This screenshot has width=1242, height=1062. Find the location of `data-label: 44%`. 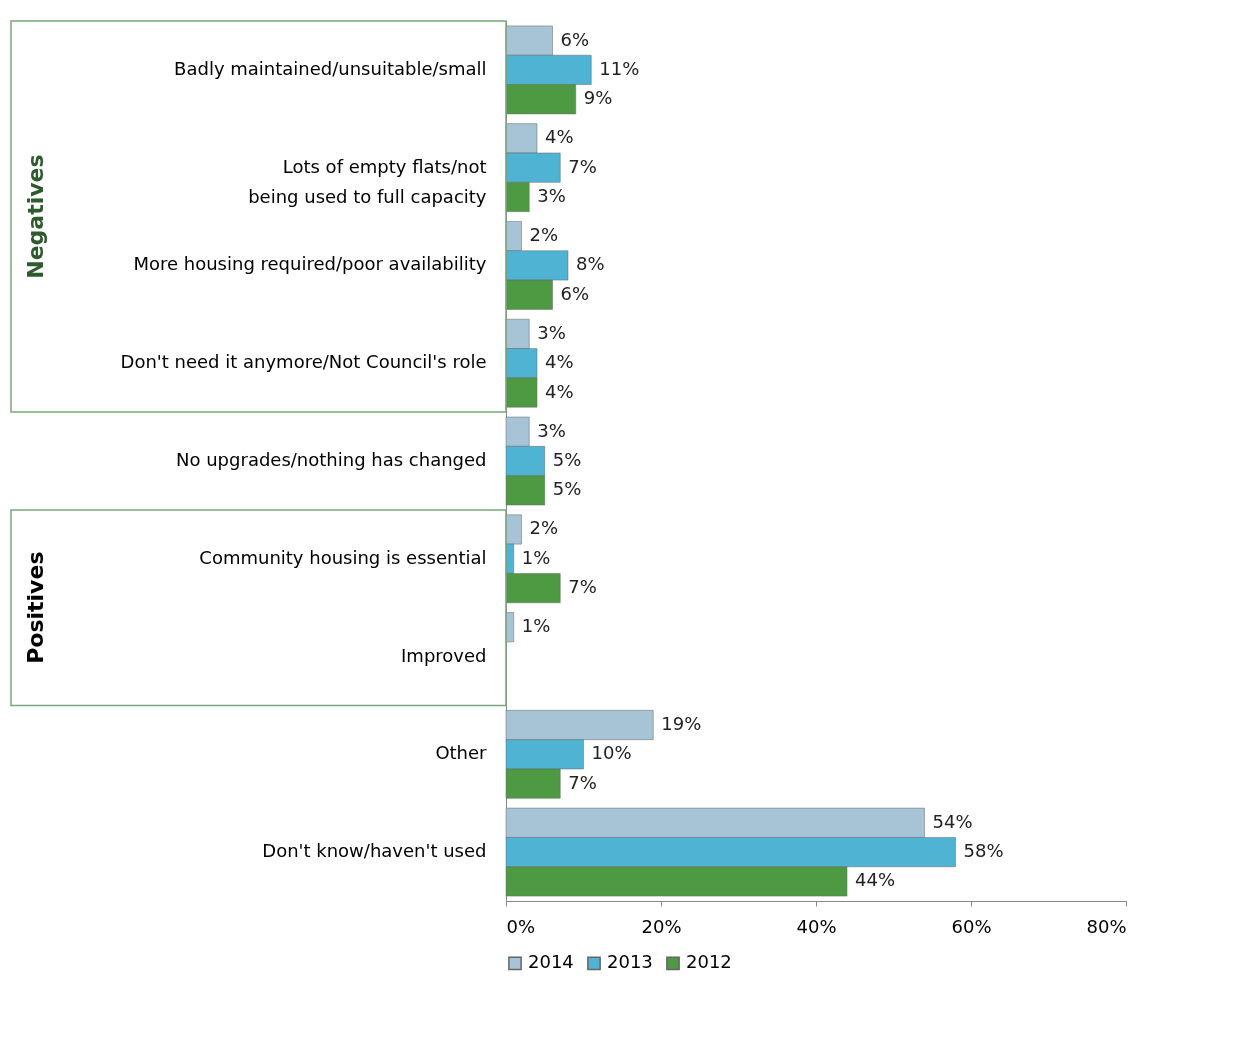

data-label: 44% is located at coordinates (875, 880).